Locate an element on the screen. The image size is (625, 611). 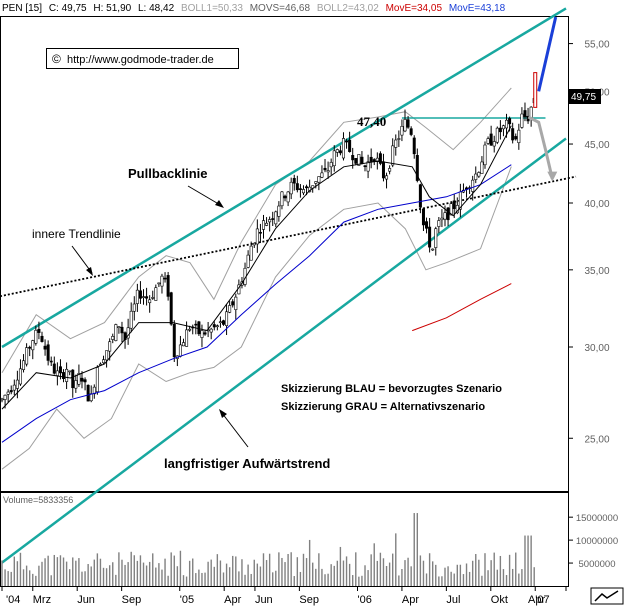
y-tick-label: 35,00 is located at coordinates (596, 271).